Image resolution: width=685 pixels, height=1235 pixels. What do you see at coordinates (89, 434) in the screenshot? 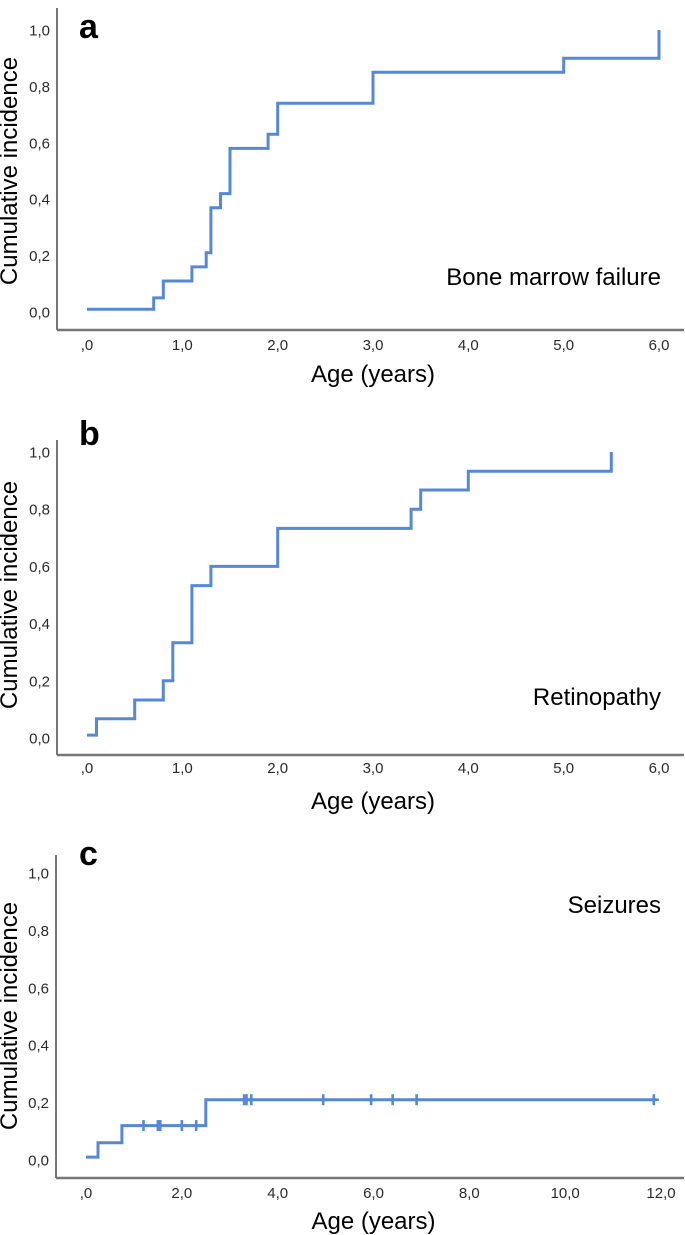
I see `panel-letter: b` at bounding box center [89, 434].